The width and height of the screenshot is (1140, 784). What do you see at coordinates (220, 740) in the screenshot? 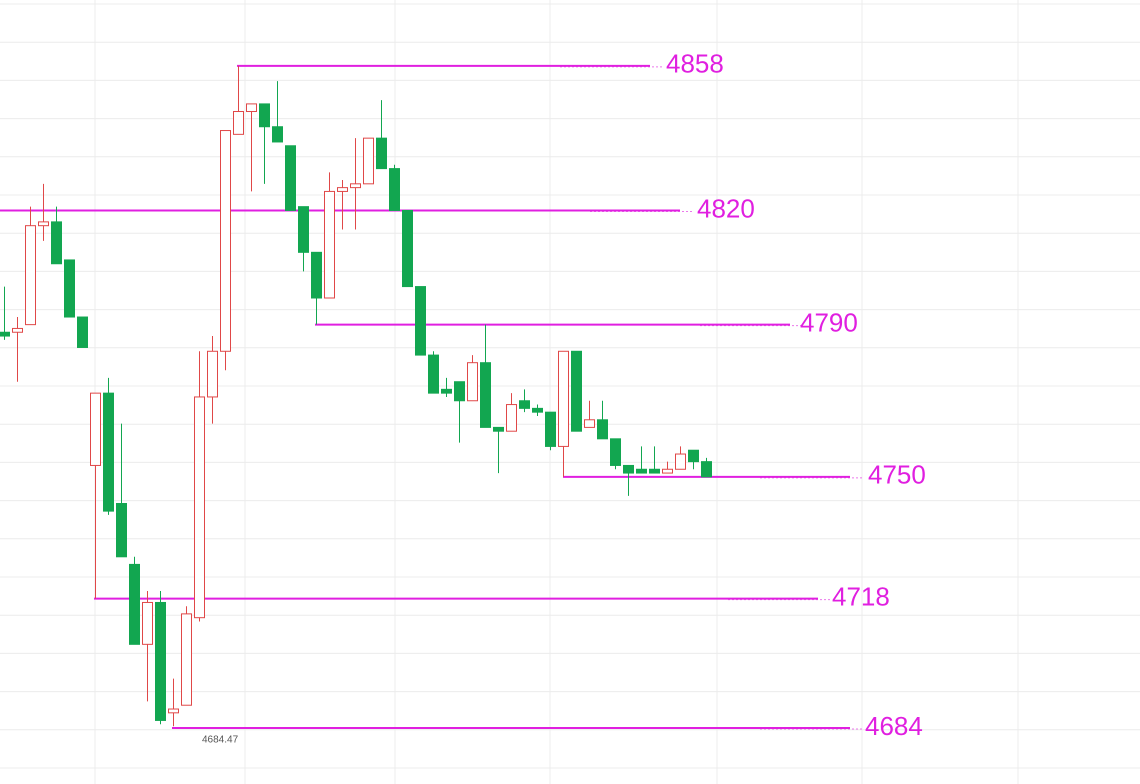
I see `low-annotation: 4684.47` at bounding box center [220, 740].